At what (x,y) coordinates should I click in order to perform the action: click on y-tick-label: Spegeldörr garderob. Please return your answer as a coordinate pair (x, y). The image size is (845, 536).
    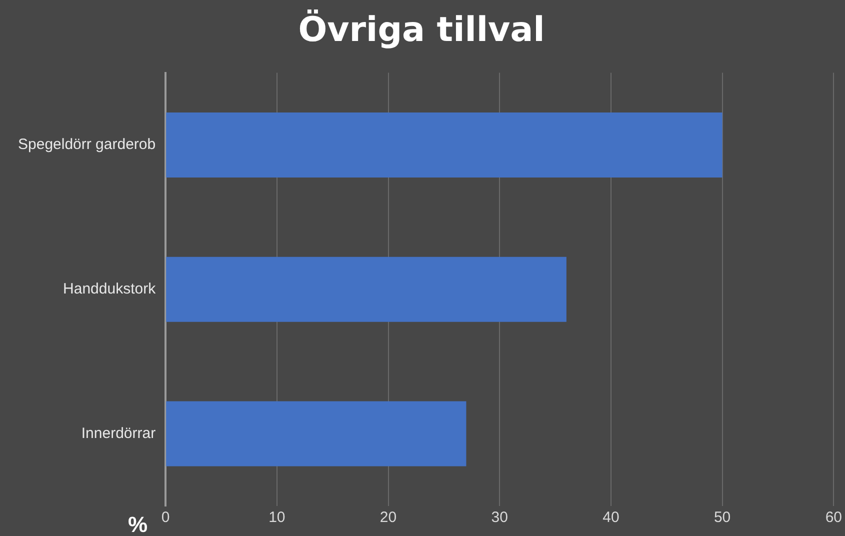
    Looking at the image, I should click on (87, 145).